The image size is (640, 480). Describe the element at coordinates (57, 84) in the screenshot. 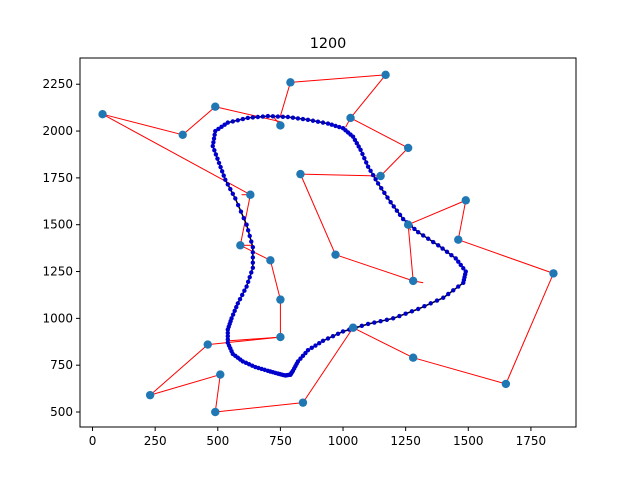

I see `y-tick-label: 2250` at that location.